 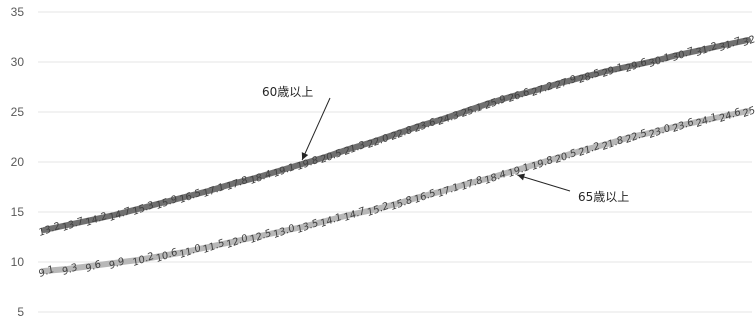 What do you see at coordinates (612, 144) in the screenshot?
I see `data-label: 21.8` at bounding box center [612, 144].